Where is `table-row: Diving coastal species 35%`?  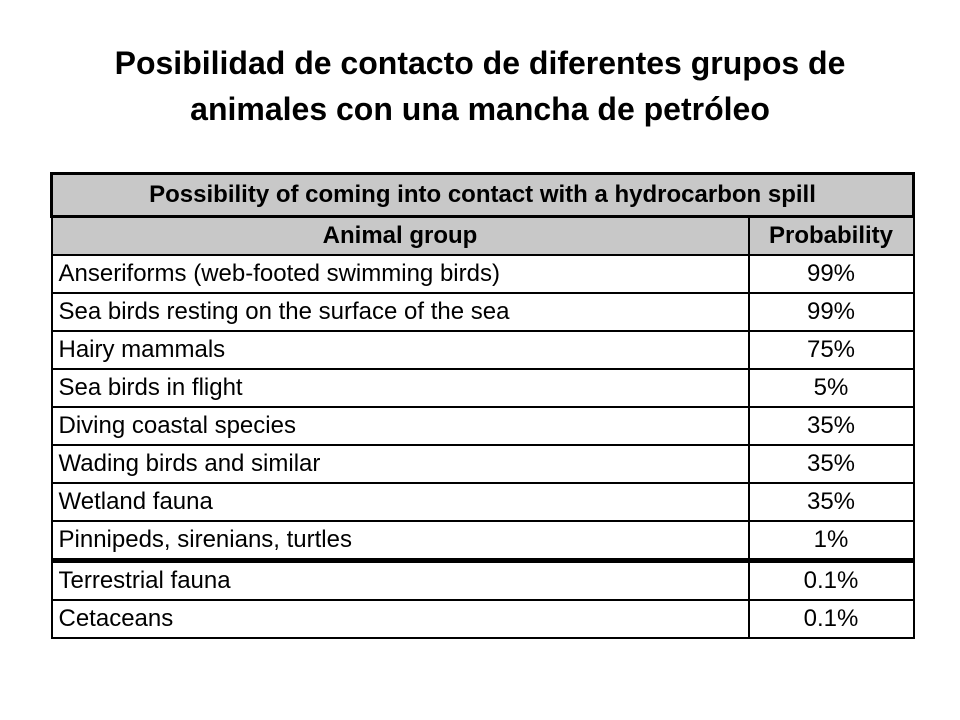
table-row: Diving coastal species 35% is located at coordinates (482, 426).